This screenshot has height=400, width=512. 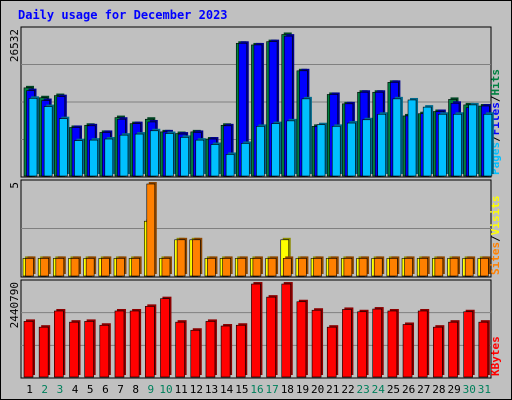 I want to click on bar-requests-pages-day-5-face, so click(x=93, y=158).